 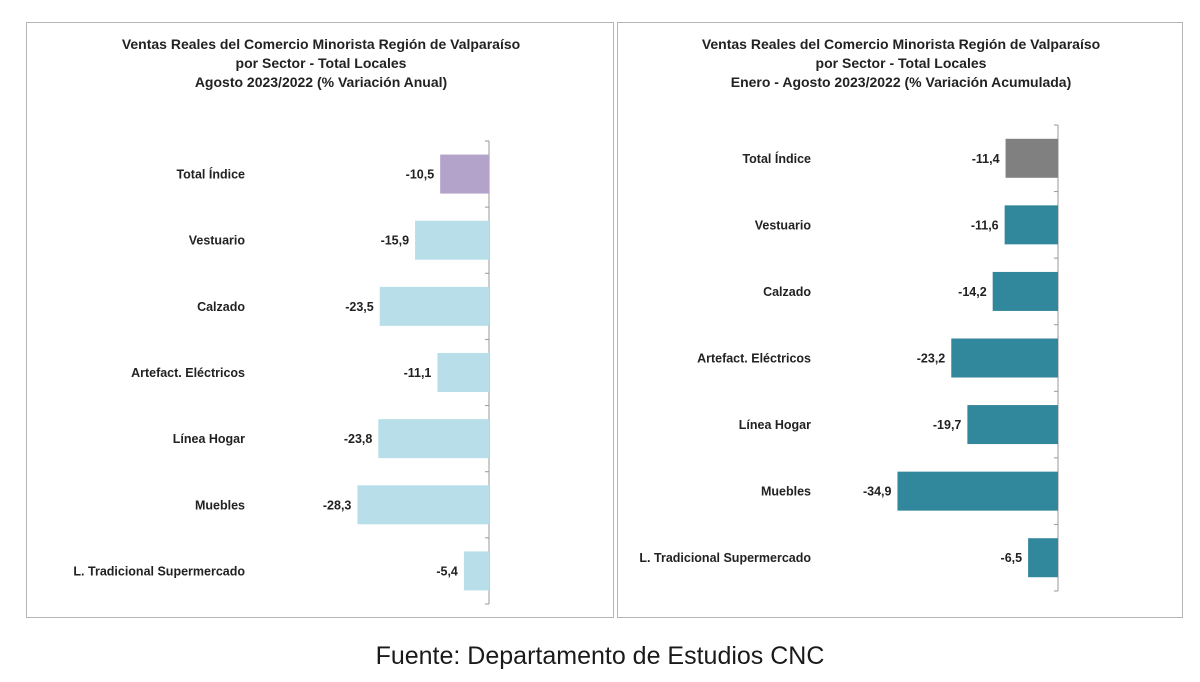 I want to click on annual-category-label-2: Vestuario, so click(x=217, y=241).